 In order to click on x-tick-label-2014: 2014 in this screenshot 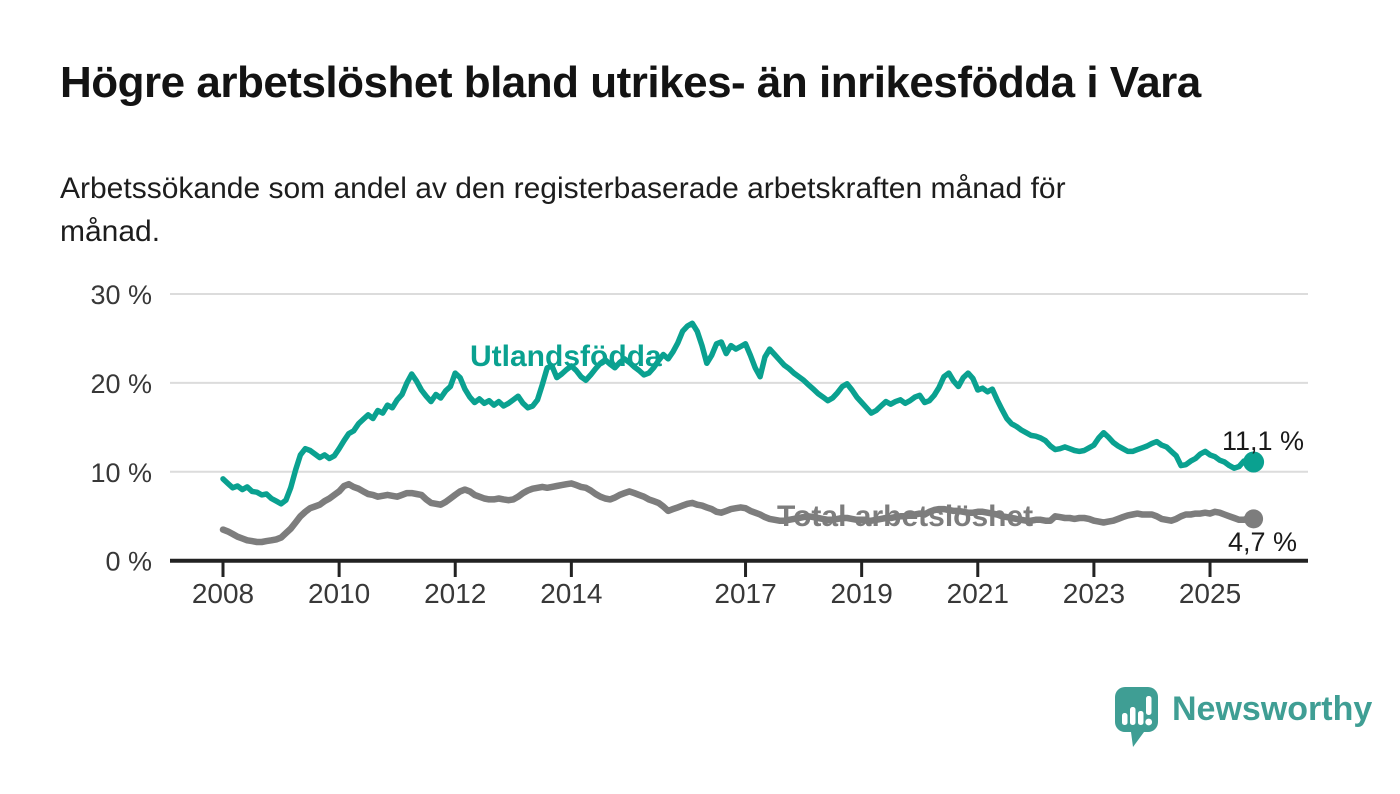, I will do `click(571, 593)`.